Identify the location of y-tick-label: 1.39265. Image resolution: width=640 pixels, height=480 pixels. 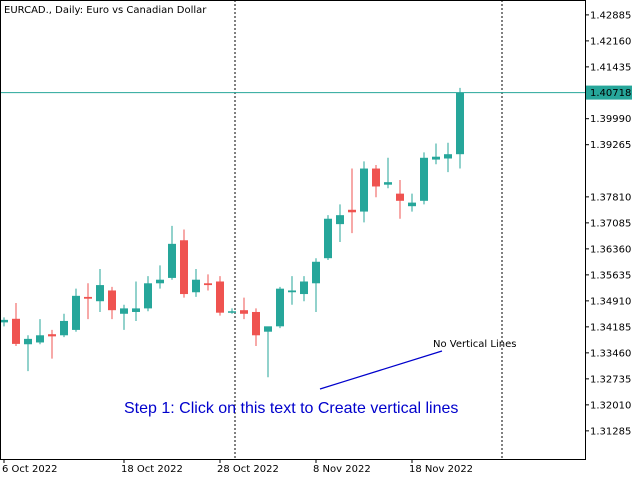
(610, 145).